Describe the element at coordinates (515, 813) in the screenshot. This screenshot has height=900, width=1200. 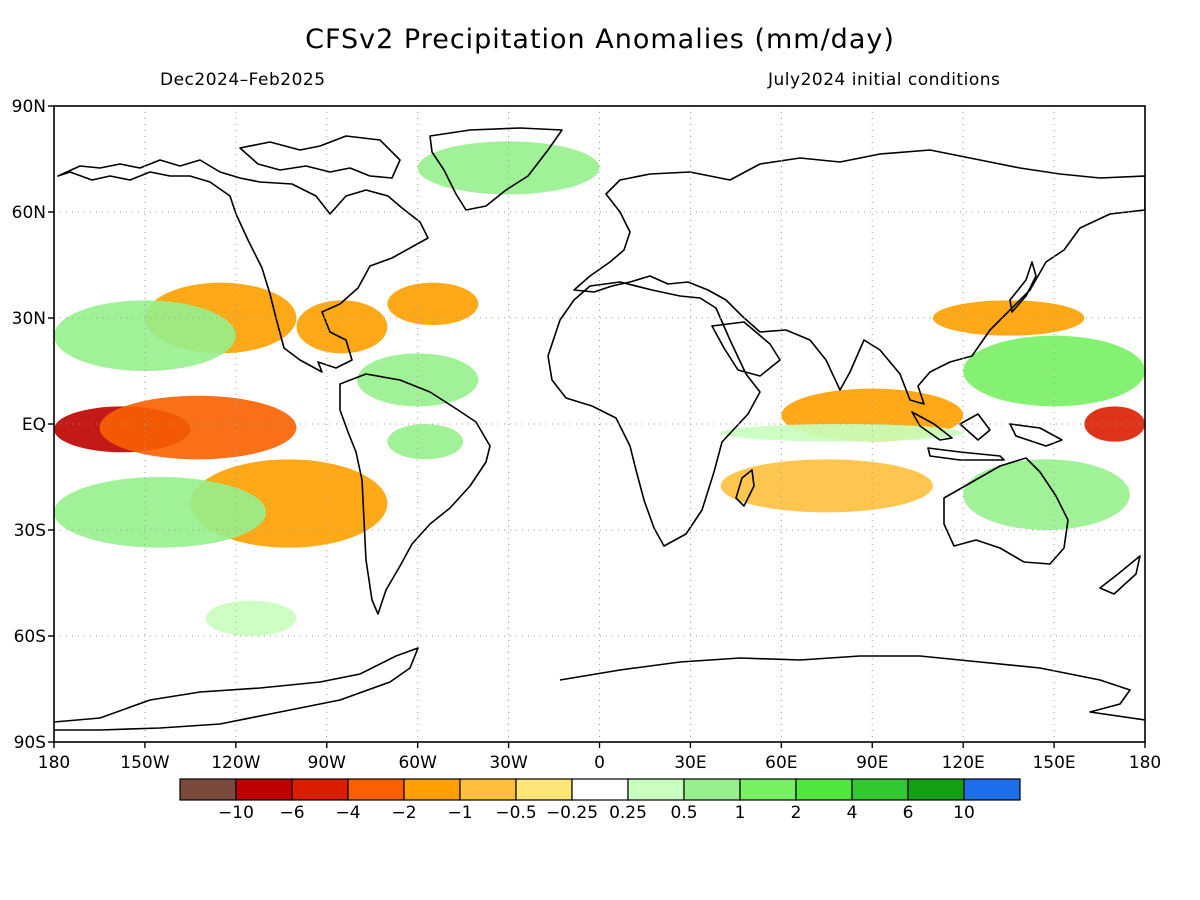
I see `colorbar-label: −0.5` at that location.